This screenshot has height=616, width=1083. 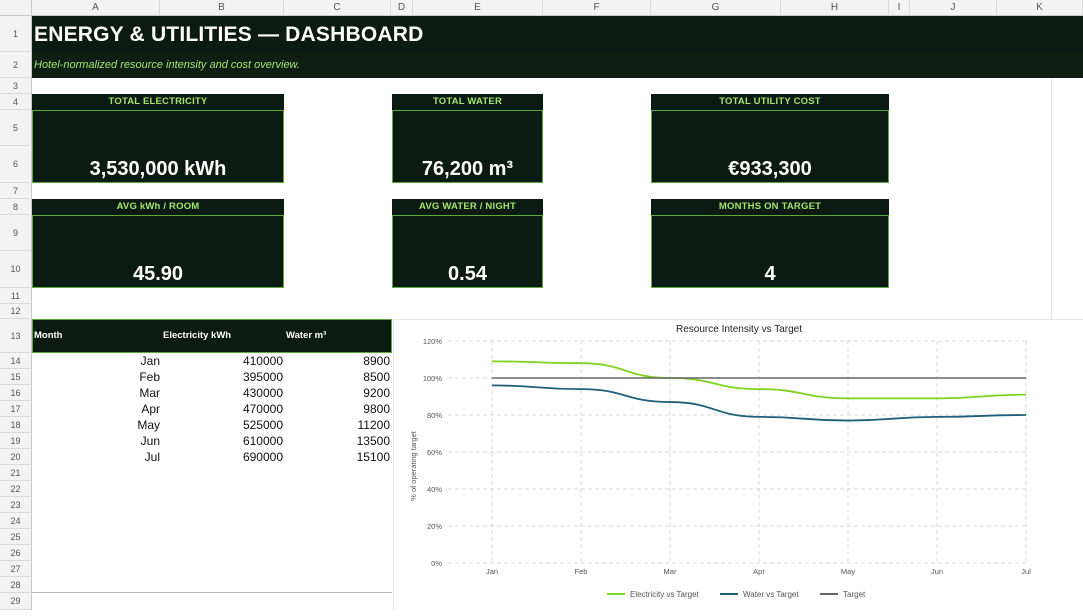 What do you see at coordinates (149, 377) in the screenshot?
I see `table-cell-month: Feb` at bounding box center [149, 377].